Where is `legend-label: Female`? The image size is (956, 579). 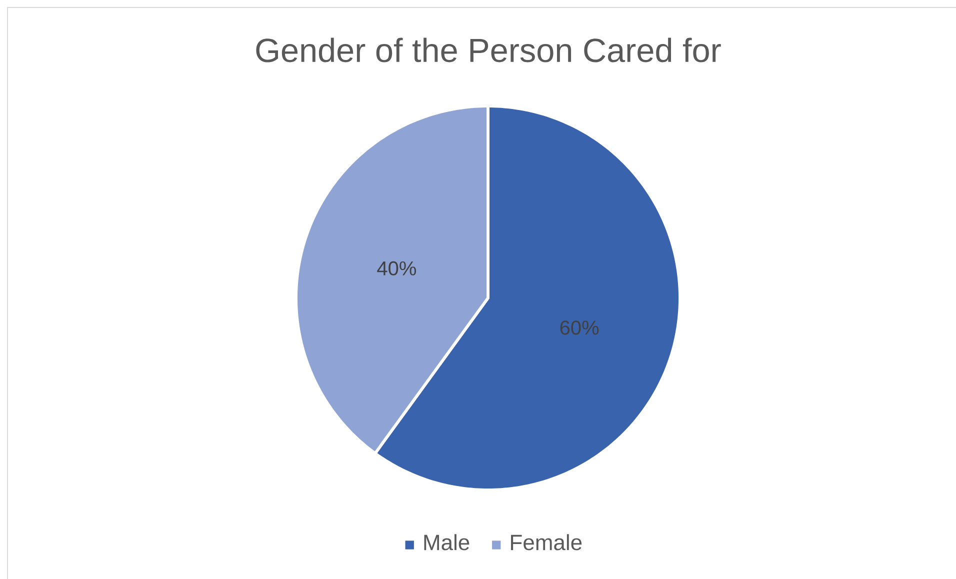
legend-label: Female is located at coordinates (546, 542).